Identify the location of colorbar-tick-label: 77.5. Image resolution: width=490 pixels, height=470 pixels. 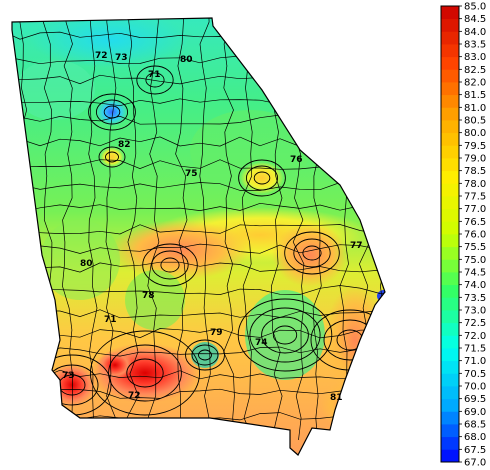
(475, 197).